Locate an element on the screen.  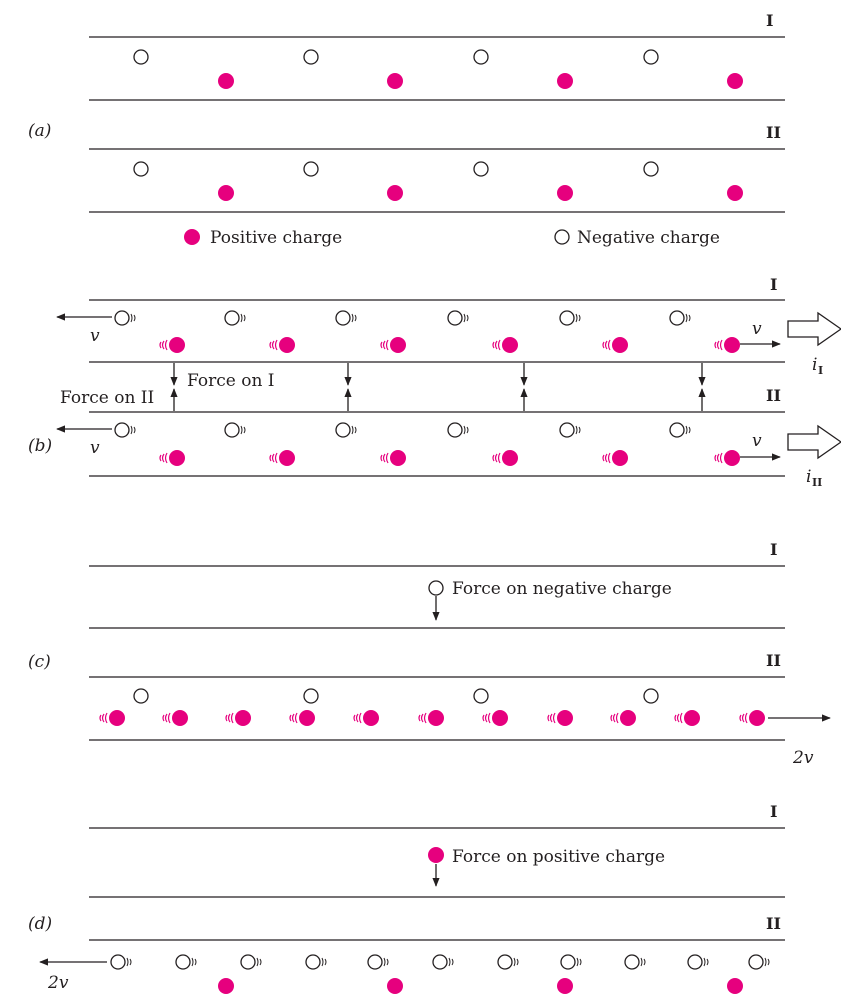
velocity-label-neg-1: v is located at coordinates (95, 336).